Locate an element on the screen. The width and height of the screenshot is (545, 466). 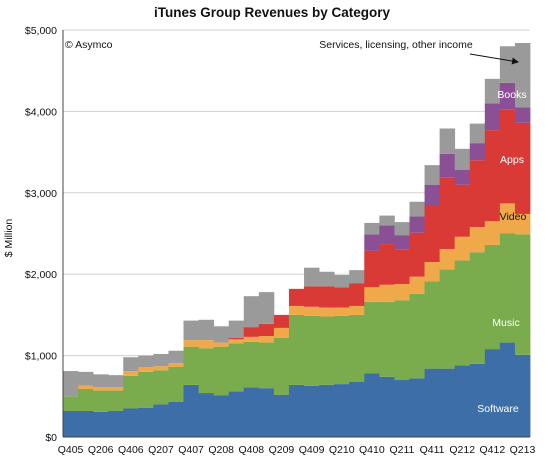
x-tick-label: Q207 is located at coordinates (161, 450).